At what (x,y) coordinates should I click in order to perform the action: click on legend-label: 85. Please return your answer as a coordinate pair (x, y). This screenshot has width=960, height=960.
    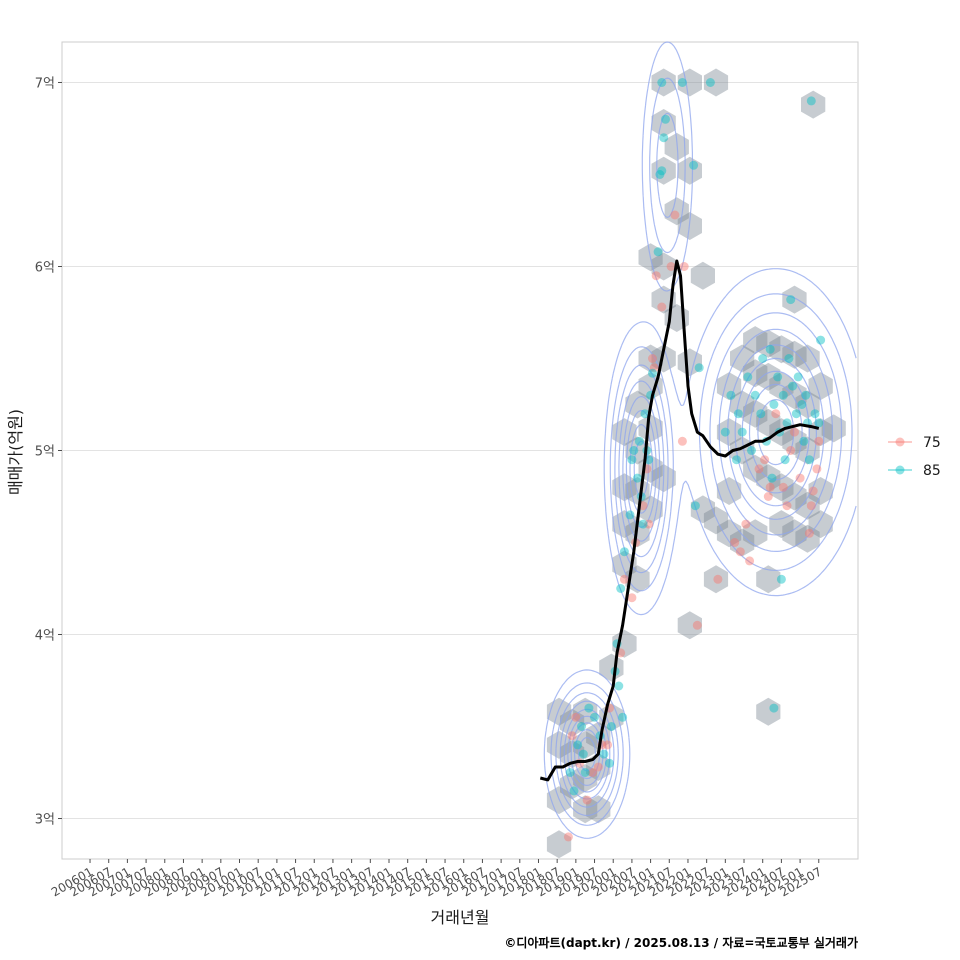
    Looking at the image, I should click on (932, 471).